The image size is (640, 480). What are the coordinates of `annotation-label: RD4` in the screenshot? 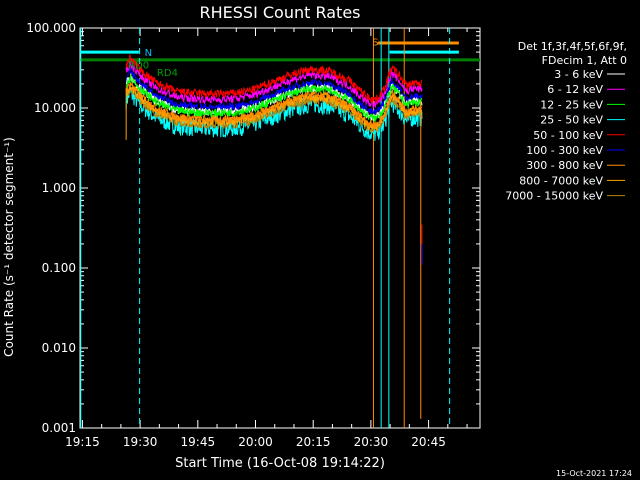 It's located at (167, 73).